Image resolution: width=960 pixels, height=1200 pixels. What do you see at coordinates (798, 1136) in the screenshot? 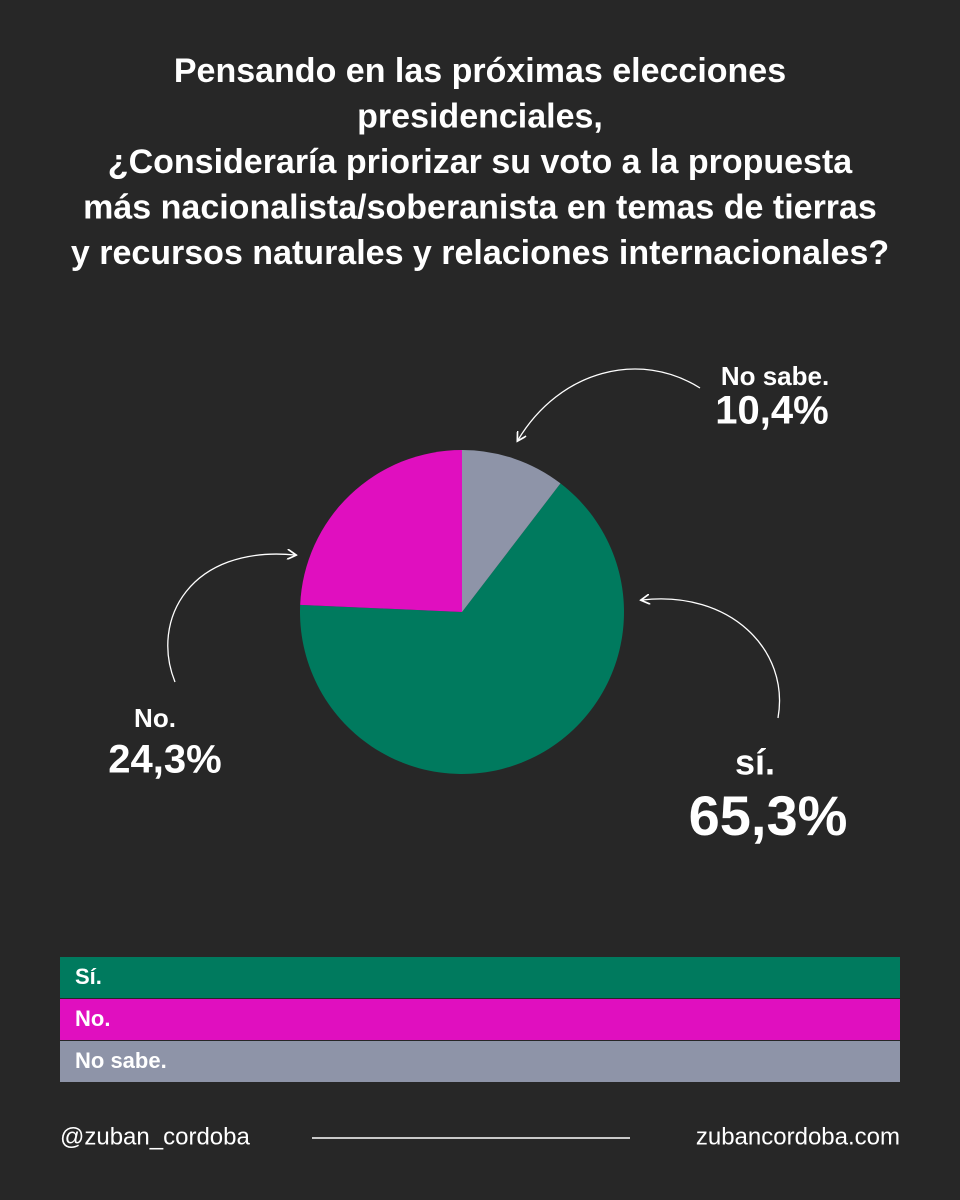
I see `footer-website: zubancordoba.com` at bounding box center [798, 1136].